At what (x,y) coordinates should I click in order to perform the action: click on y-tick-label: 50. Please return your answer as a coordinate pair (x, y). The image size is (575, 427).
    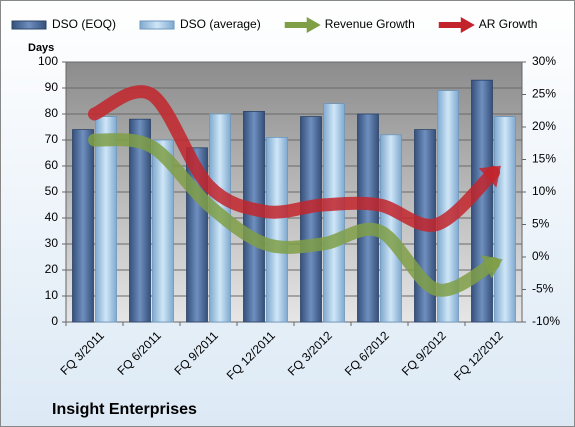
    Looking at the image, I should click on (52, 191).